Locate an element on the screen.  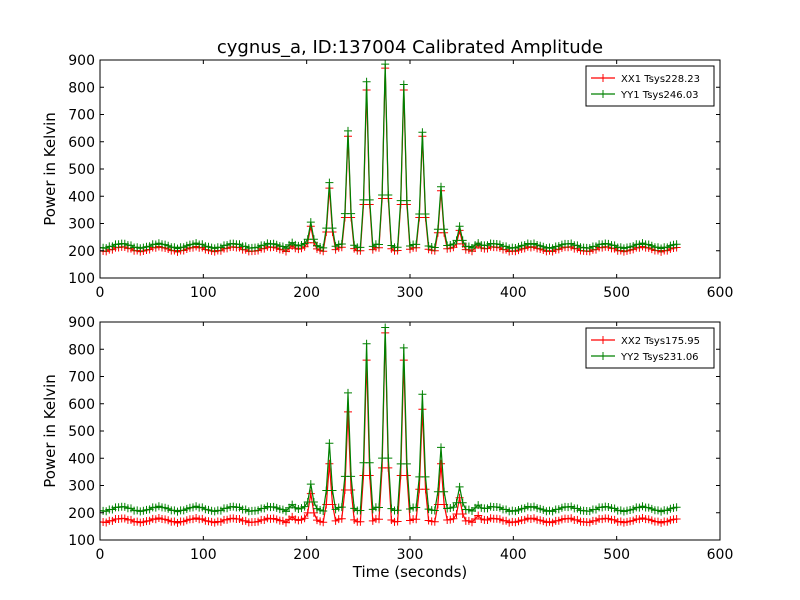
x-tick-label: 100 is located at coordinates (203, 555).